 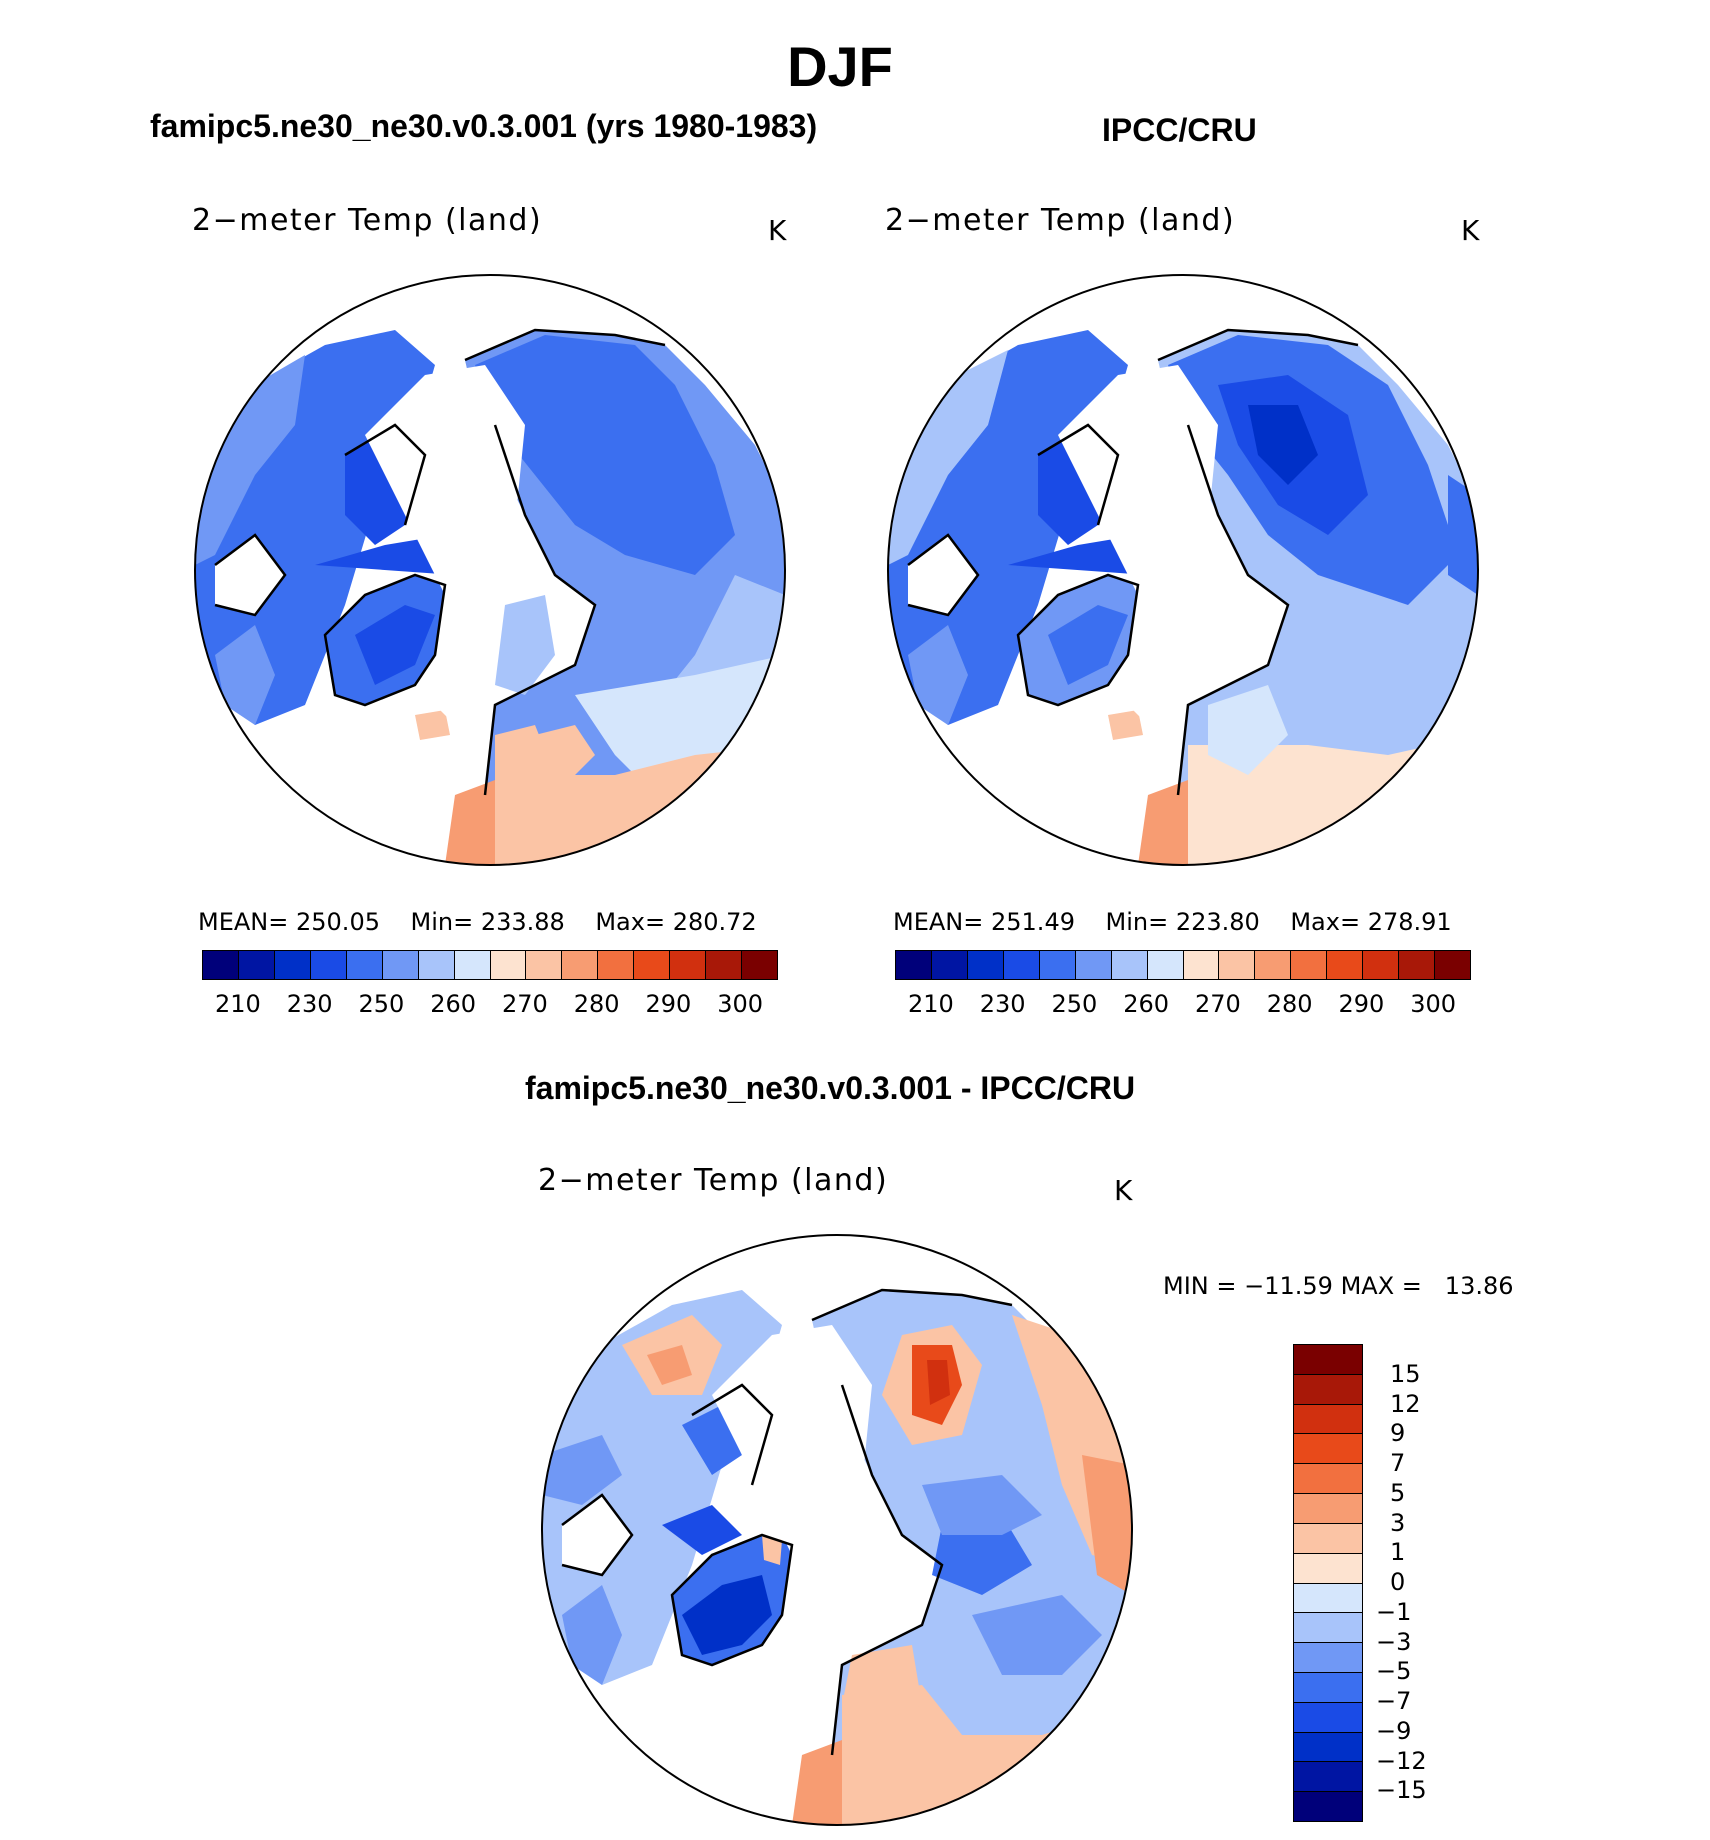 What do you see at coordinates (1338, 1286) in the screenshot?
I see `diff-stats: MIN = −11.59 MAX = 13.86` at bounding box center [1338, 1286].